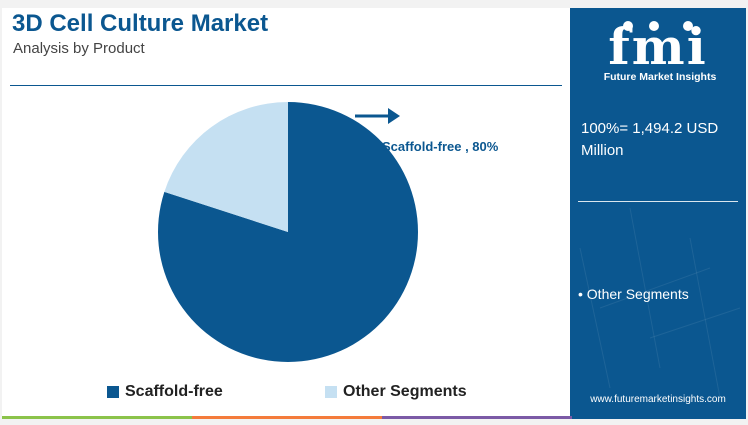  What do you see at coordinates (658, 399) in the screenshot?
I see `website-link: www.futuremarketinsights.com` at bounding box center [658, 399].